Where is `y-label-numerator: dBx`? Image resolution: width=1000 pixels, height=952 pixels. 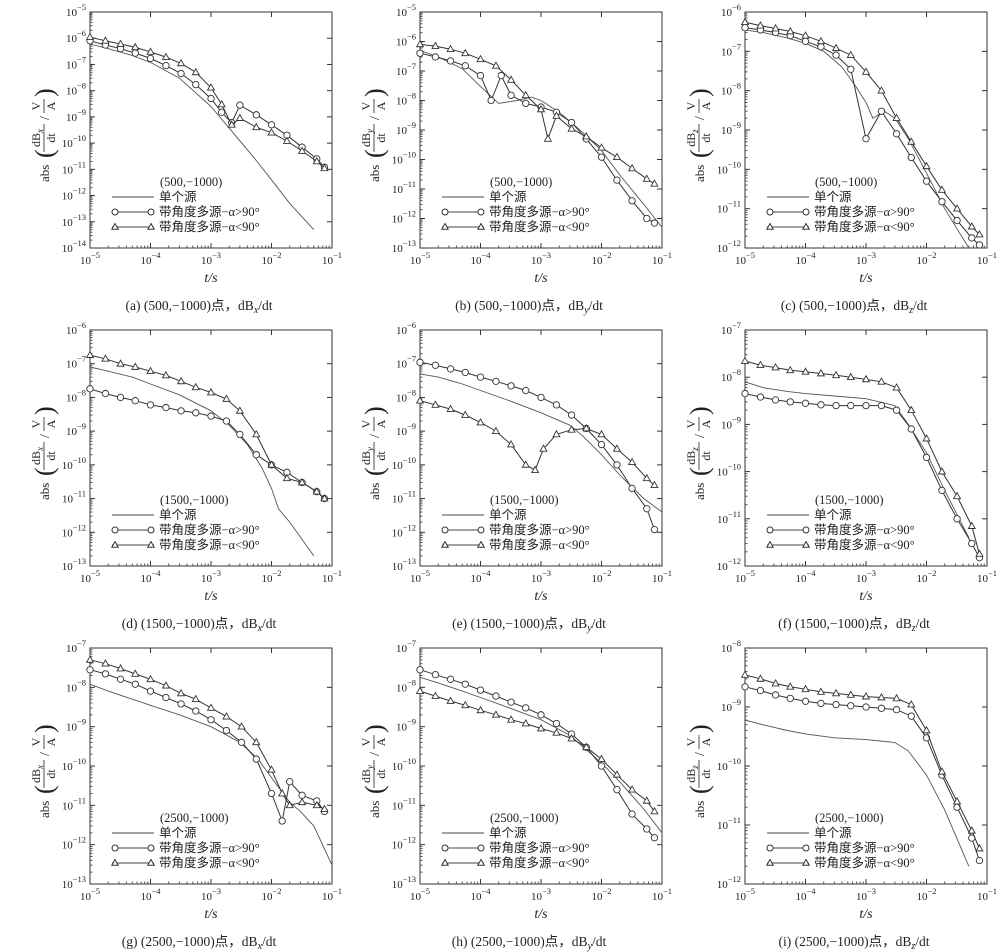 y-label-numerator: dBx is located at coordinates (37, 774).